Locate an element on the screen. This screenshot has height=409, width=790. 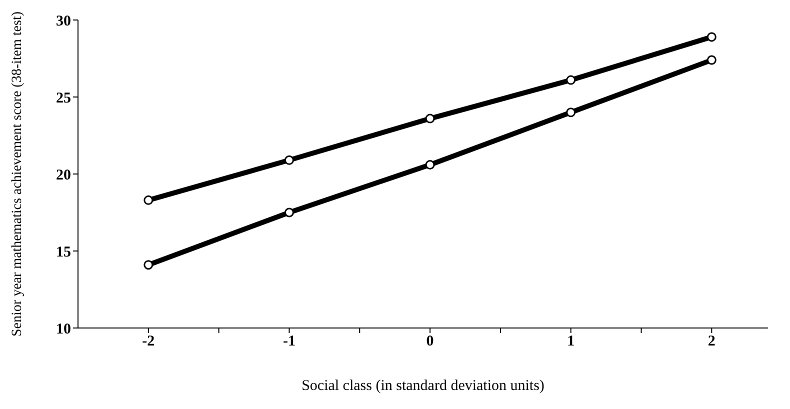
y-tick-label: 20 is located at coordinates (63, 175).